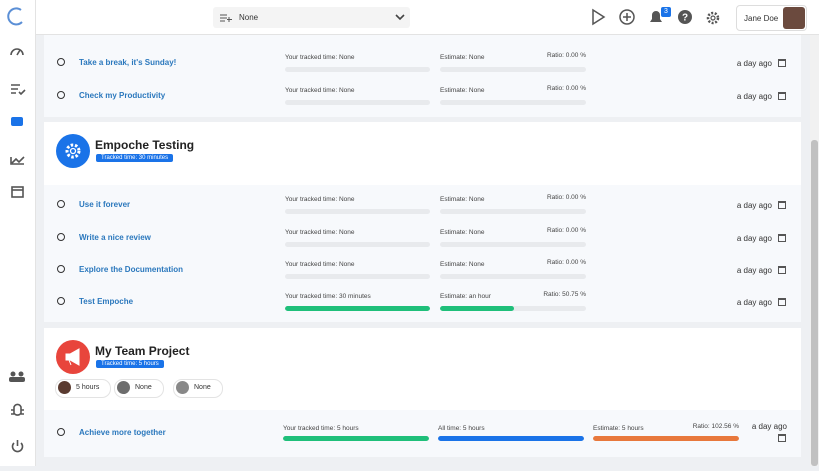 The width and height of the screenshot is (819, 471). Describe the element at coordinates (321, 428) in the screenshot. I see `tracked-label: Your tracked time: 5 hours` at that location.